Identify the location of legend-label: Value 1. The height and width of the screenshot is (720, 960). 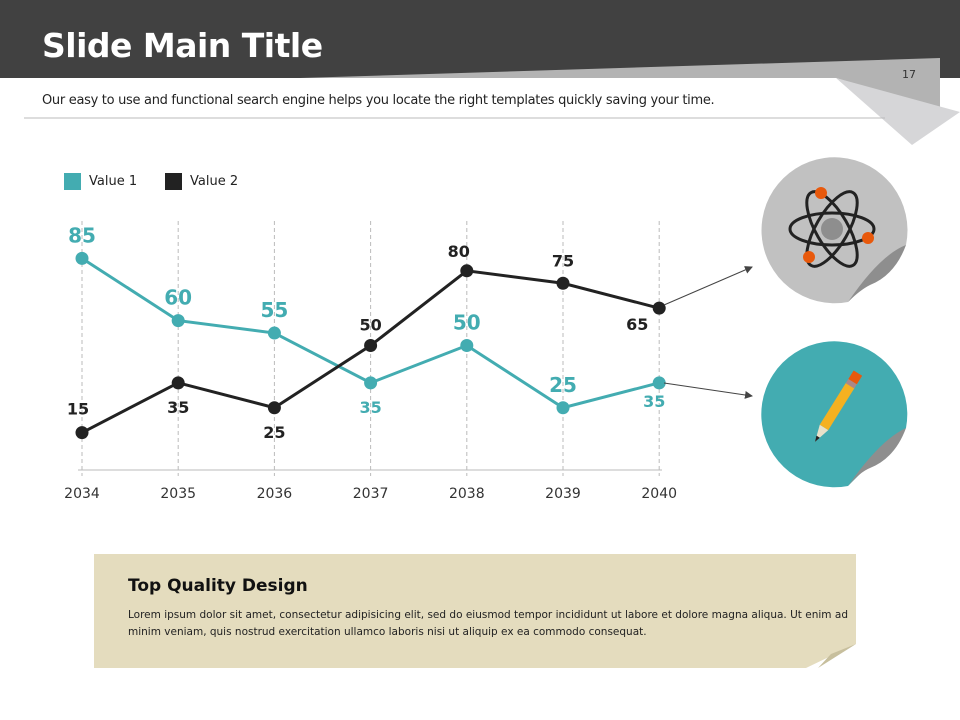
(113, 181).